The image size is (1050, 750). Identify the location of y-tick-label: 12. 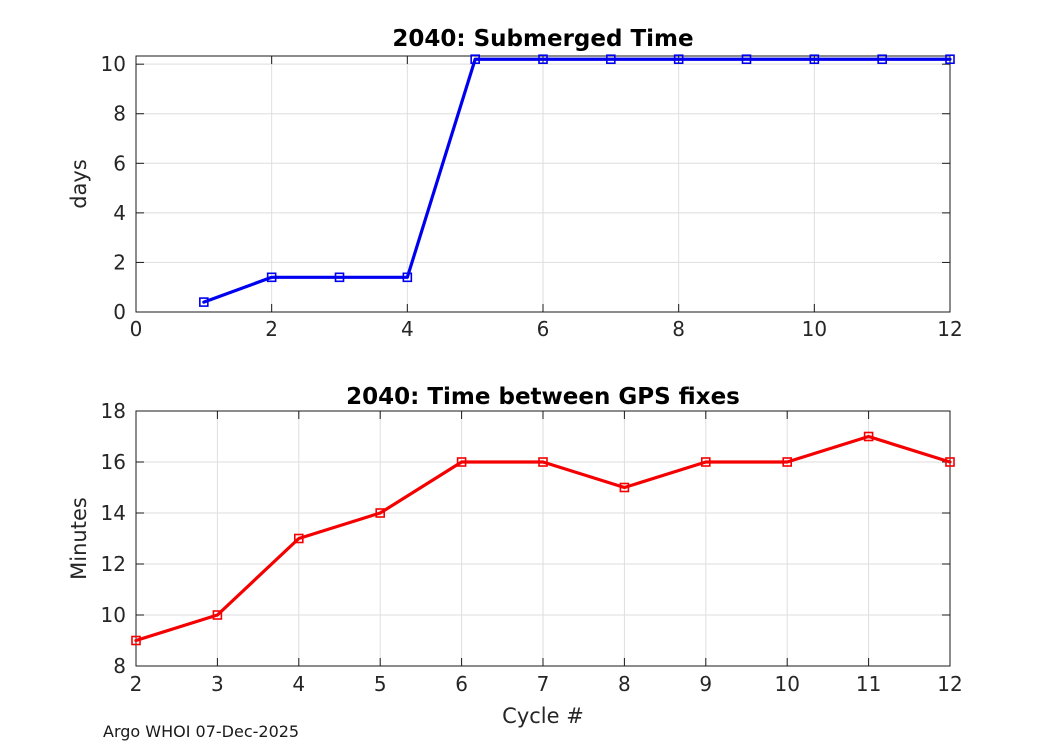
(113, 564).